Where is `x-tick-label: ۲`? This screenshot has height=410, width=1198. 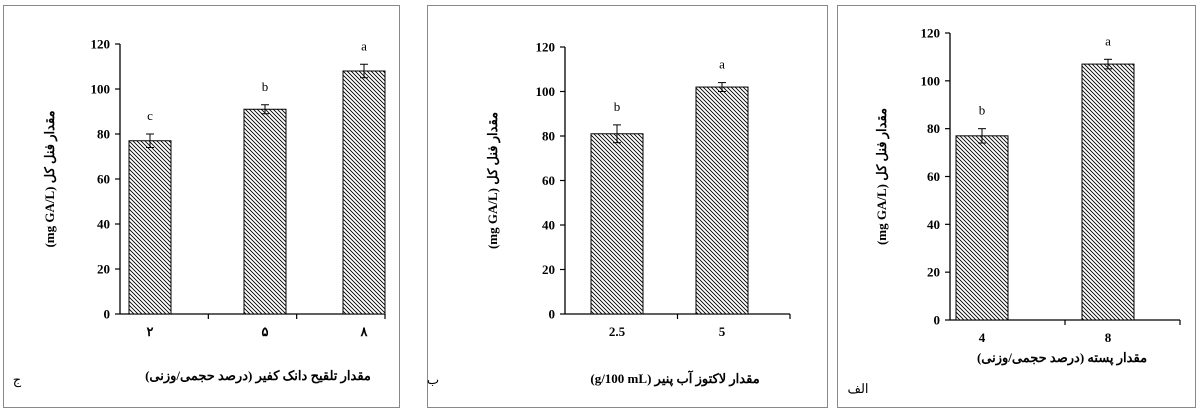 x-tick-label: ۲ is located at coordinates (150, 331).